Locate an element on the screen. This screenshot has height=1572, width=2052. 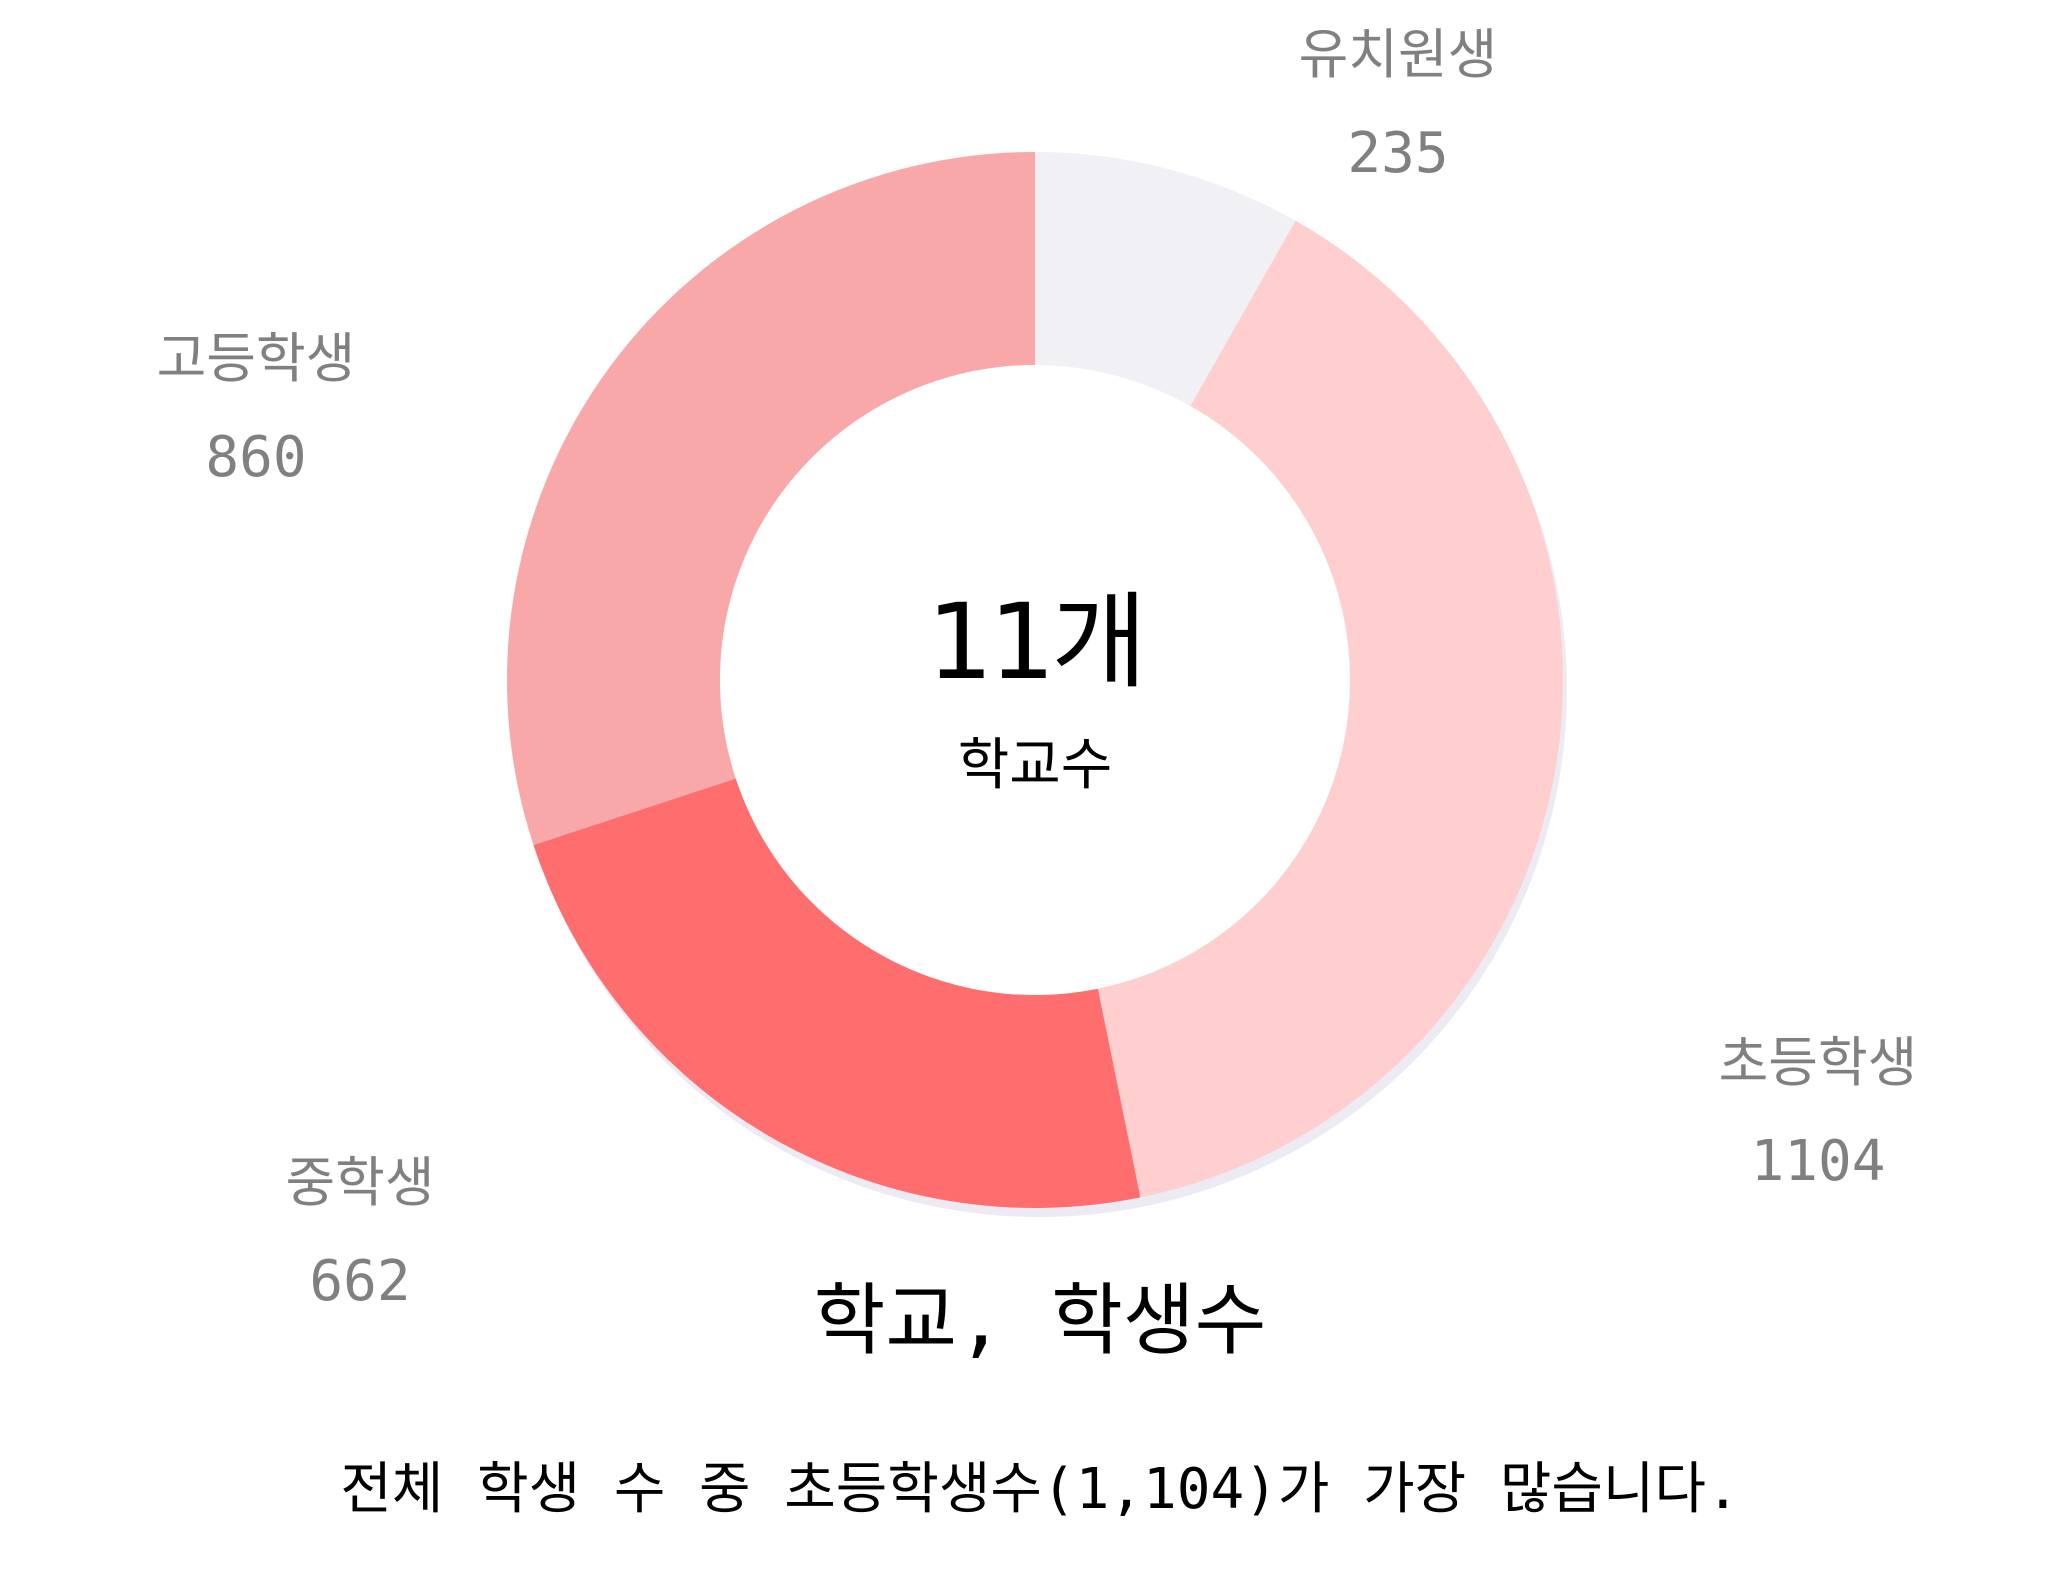
chart-title: 학교, 학생수 is located at coordinates (1040, 1321).